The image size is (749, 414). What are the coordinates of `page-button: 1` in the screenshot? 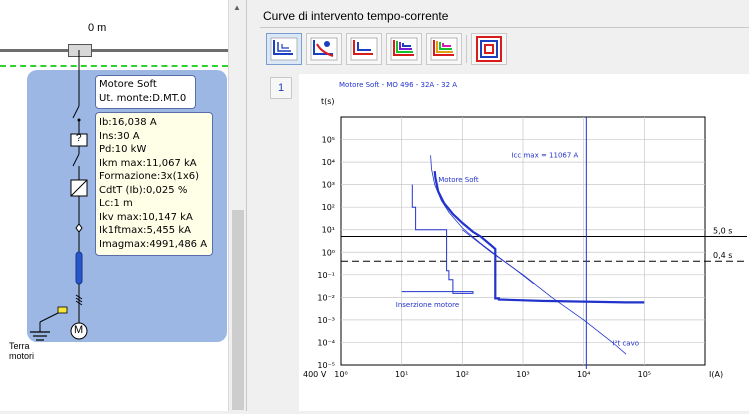 It's located at (281, 88).